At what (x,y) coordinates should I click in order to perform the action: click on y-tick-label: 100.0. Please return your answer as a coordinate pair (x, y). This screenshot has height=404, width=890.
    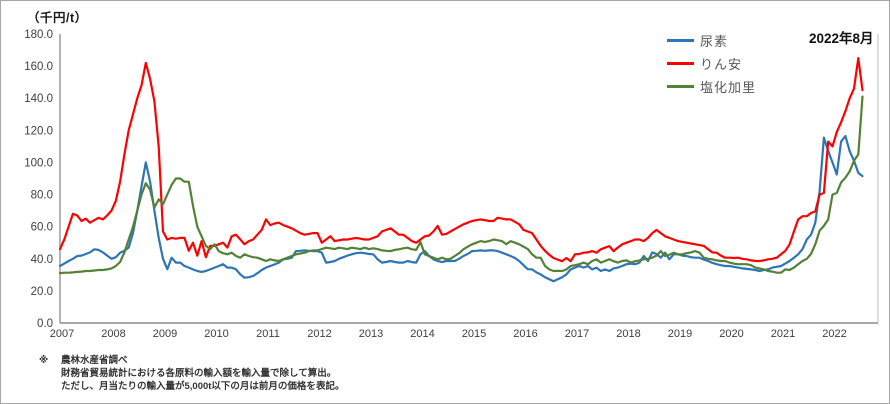
    Looking at the image, I should click on (38, 163).